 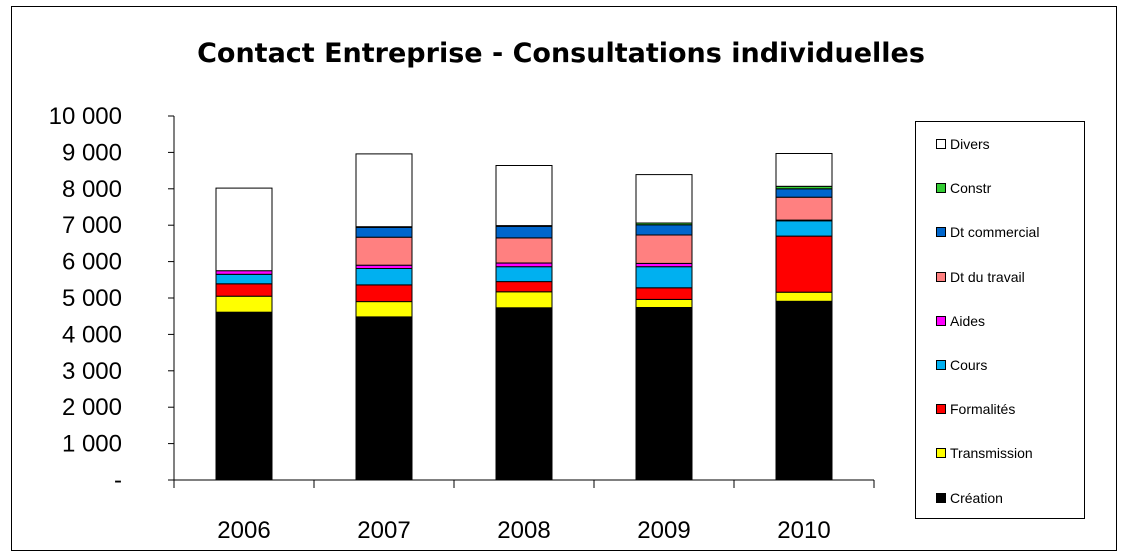 What do you see at coordinates (664, 294) in the screenshot?
I see `bar-2009-formalit-s` at bounding box center [664, 294].